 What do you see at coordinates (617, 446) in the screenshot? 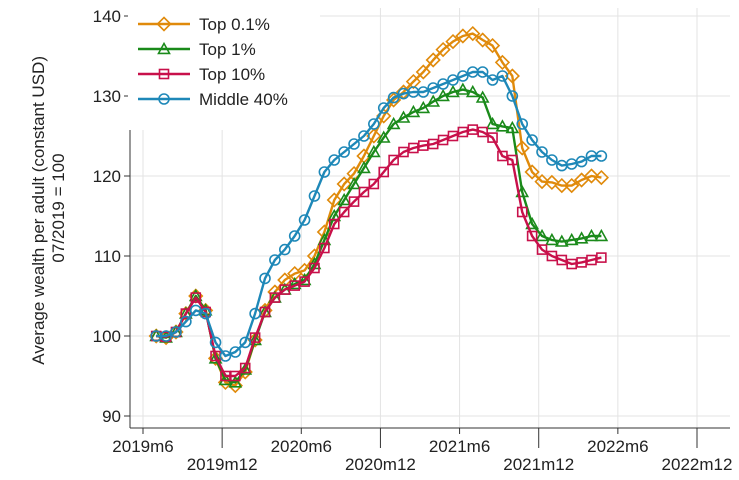
I see `x-tick-label: 2022m6` at bounding box center [617, 446].